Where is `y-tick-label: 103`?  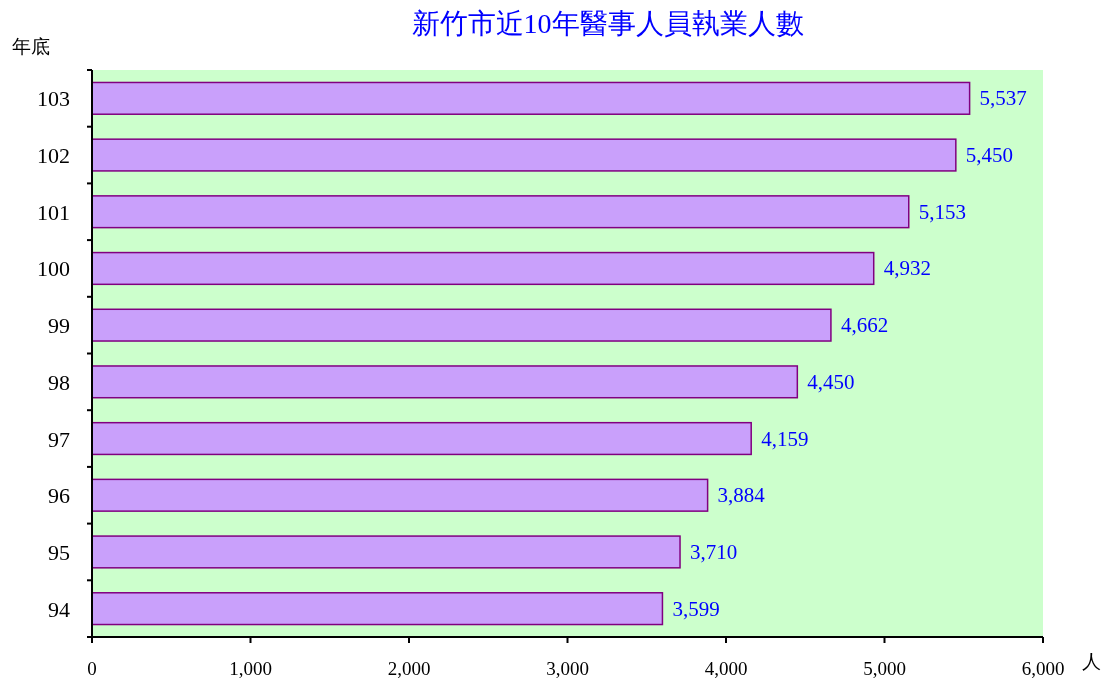
y-tick-label: 103 is located at coordinates (53, 99).